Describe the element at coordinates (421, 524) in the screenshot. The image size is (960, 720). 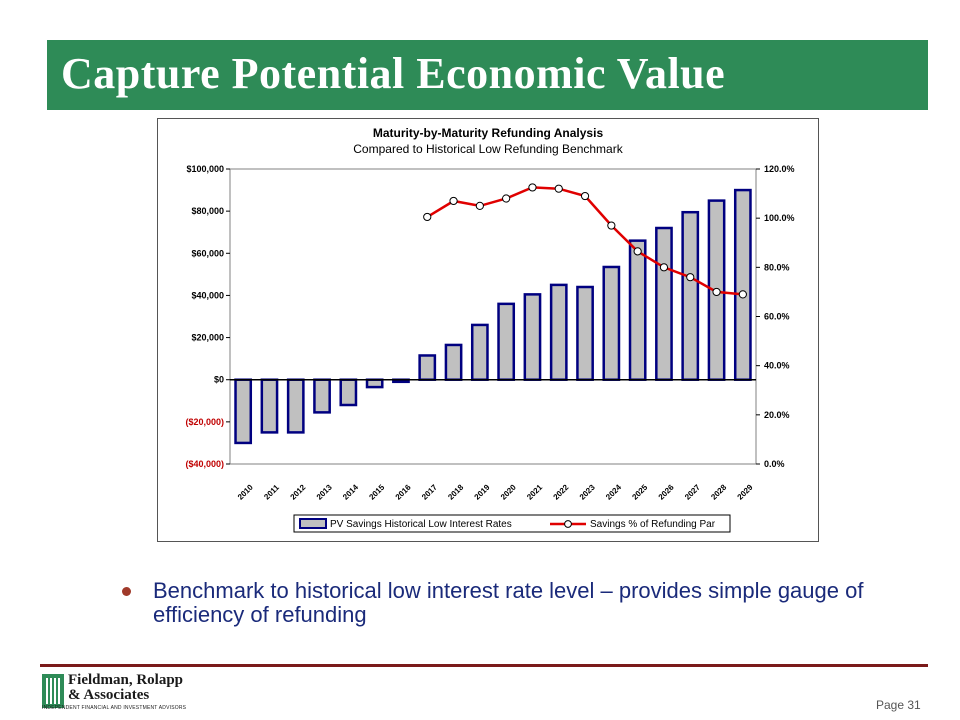
I see `legend-bar-label: PV Savings Historical Low Interest Rates` at that location.